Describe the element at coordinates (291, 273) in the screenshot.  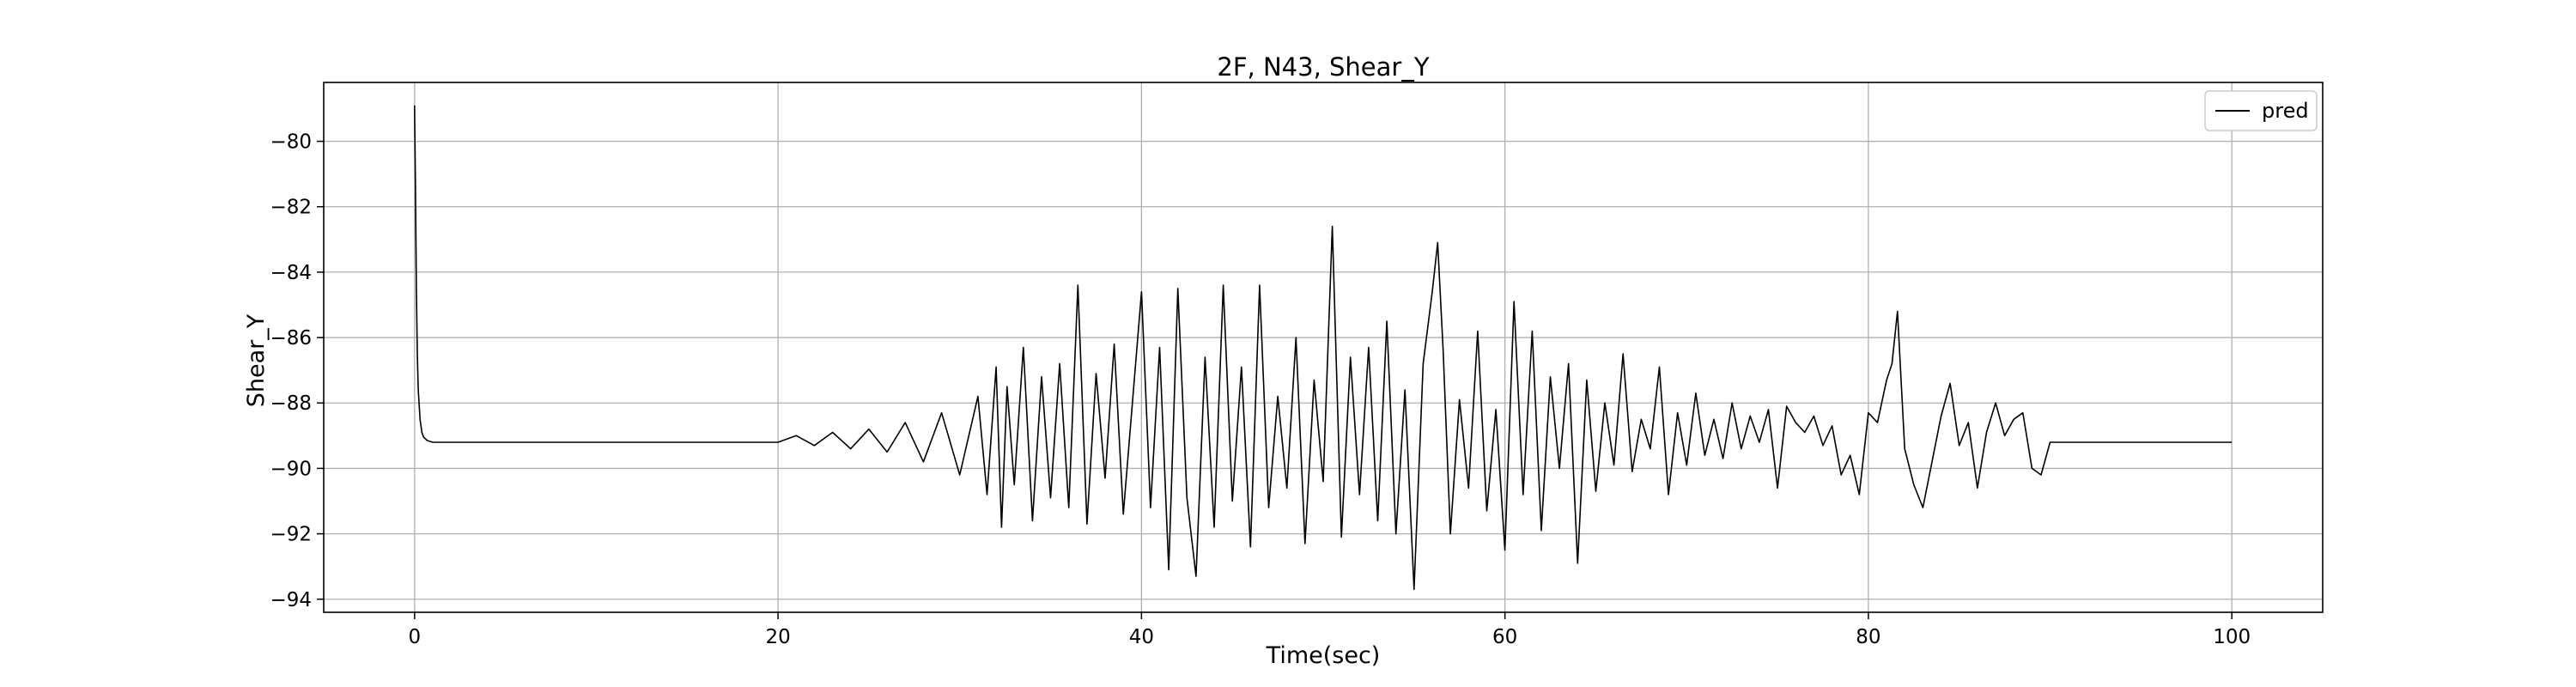
I see `y-tick-label: −84` at that location.